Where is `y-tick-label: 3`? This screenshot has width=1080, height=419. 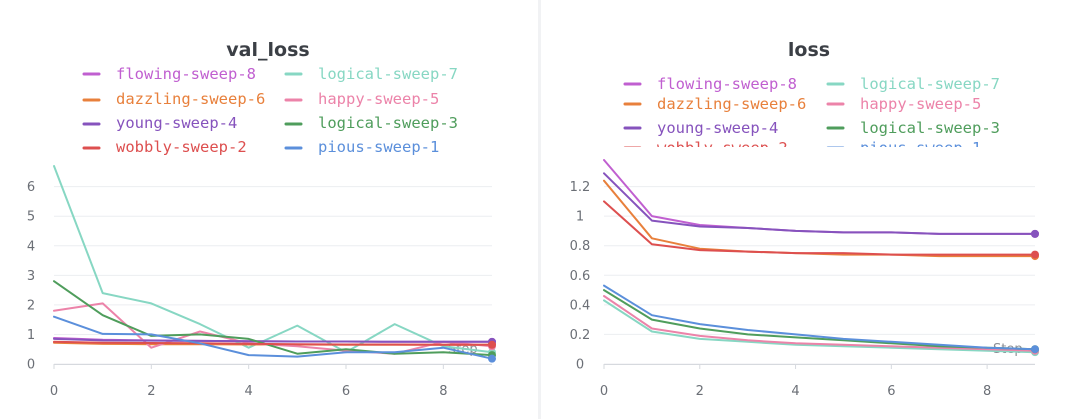
y-tick-label: 3 is located at coordinates (31, 276).